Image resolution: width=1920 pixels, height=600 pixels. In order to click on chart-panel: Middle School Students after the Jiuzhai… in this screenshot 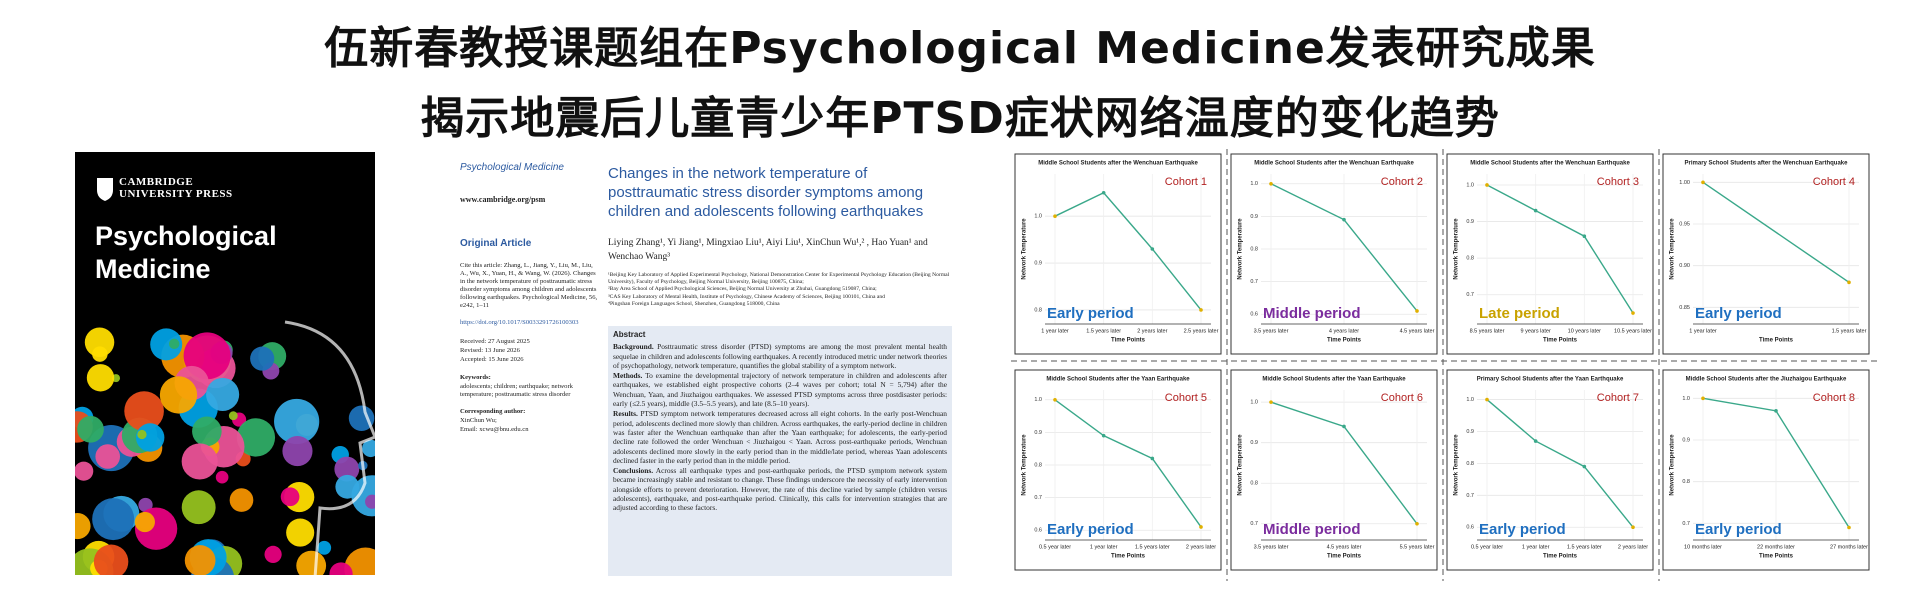, I will do `click(1766, 470)`.